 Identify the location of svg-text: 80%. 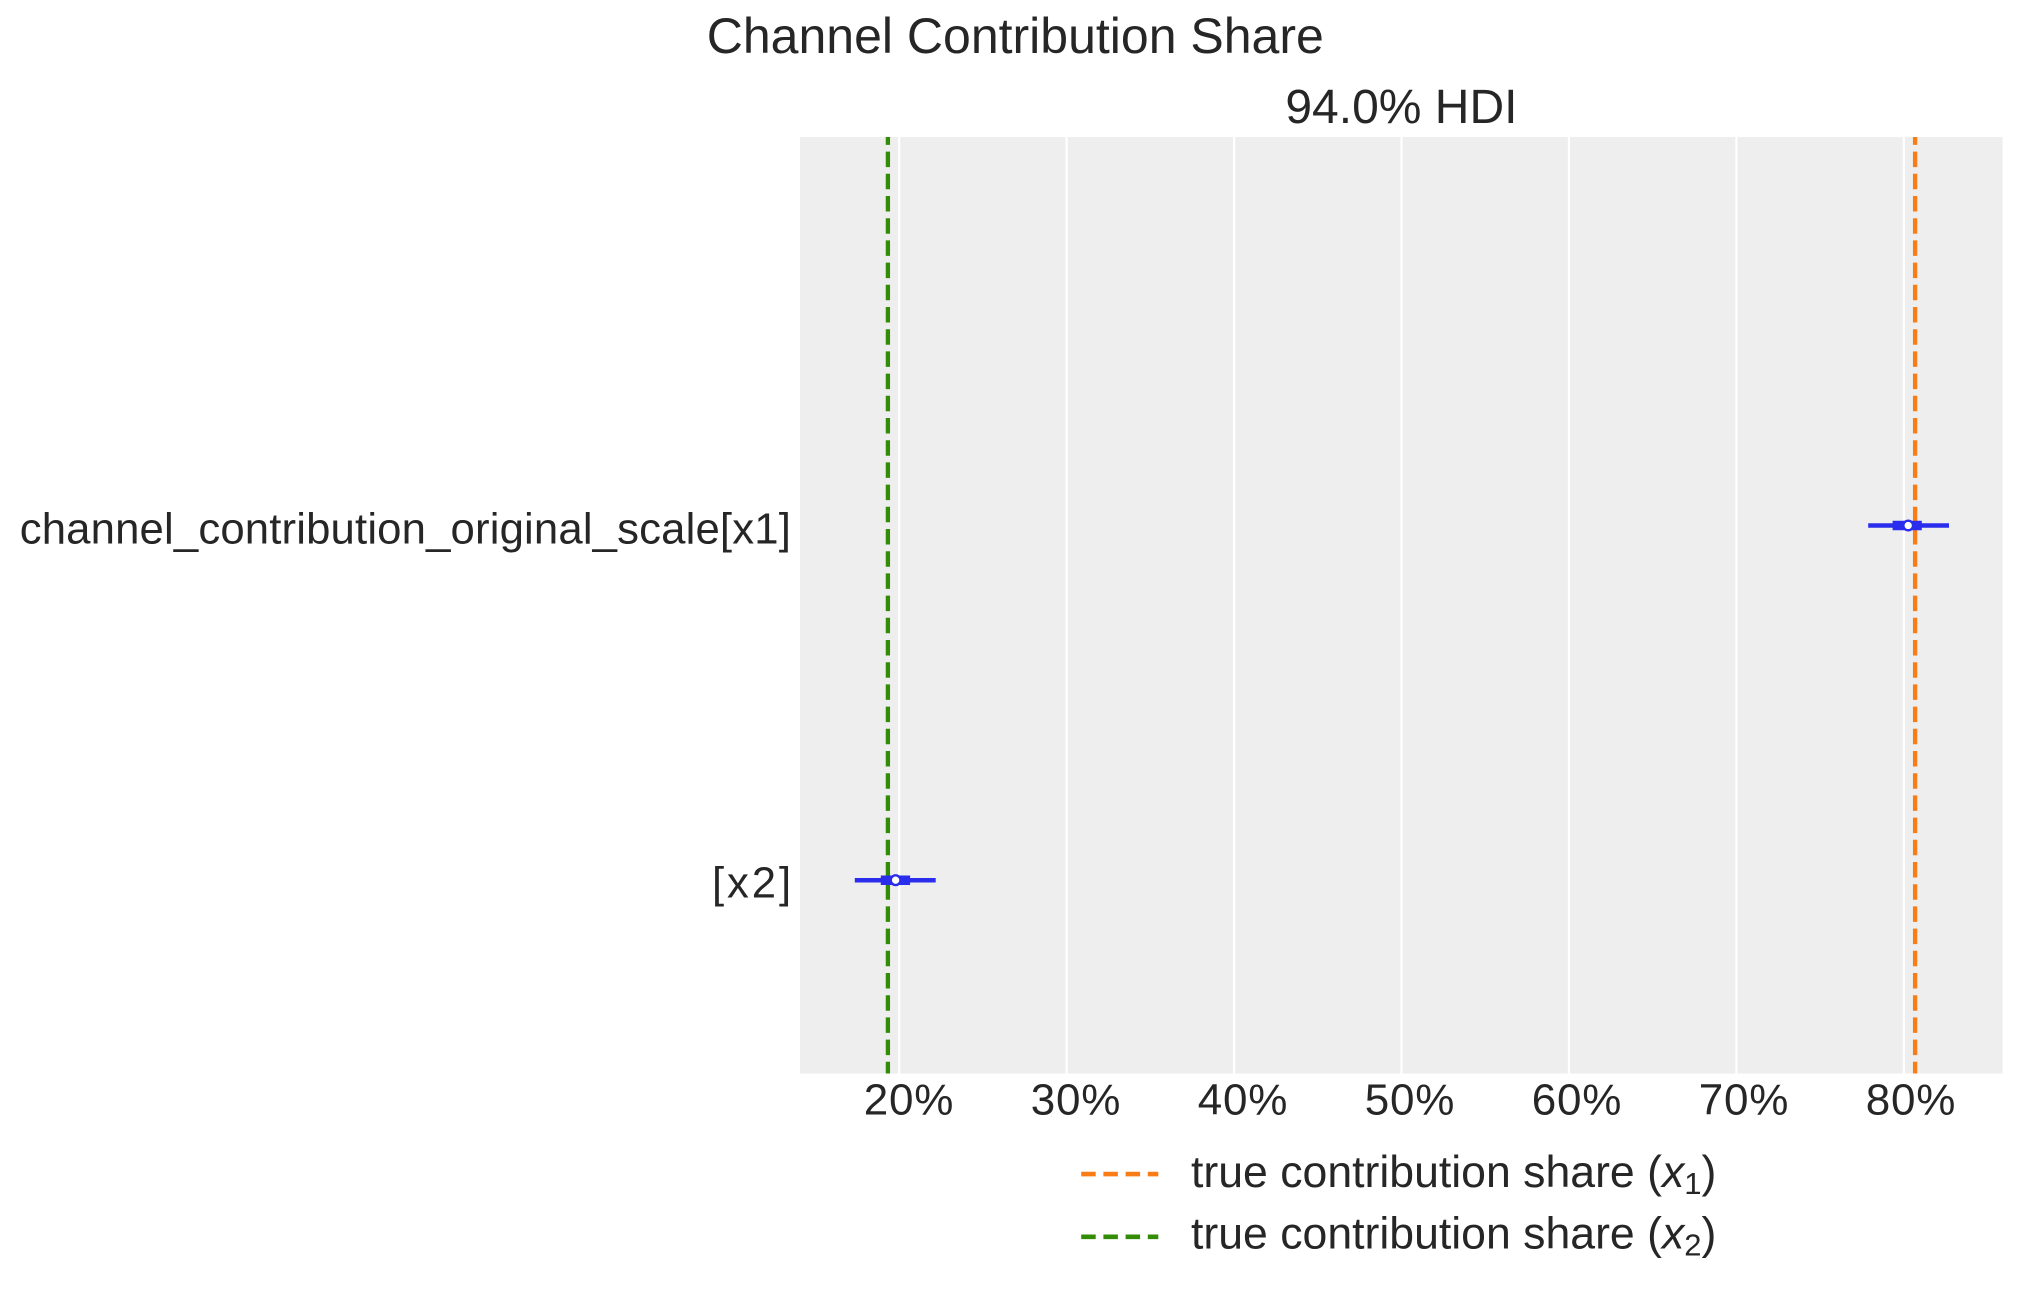
(1911, 1099).